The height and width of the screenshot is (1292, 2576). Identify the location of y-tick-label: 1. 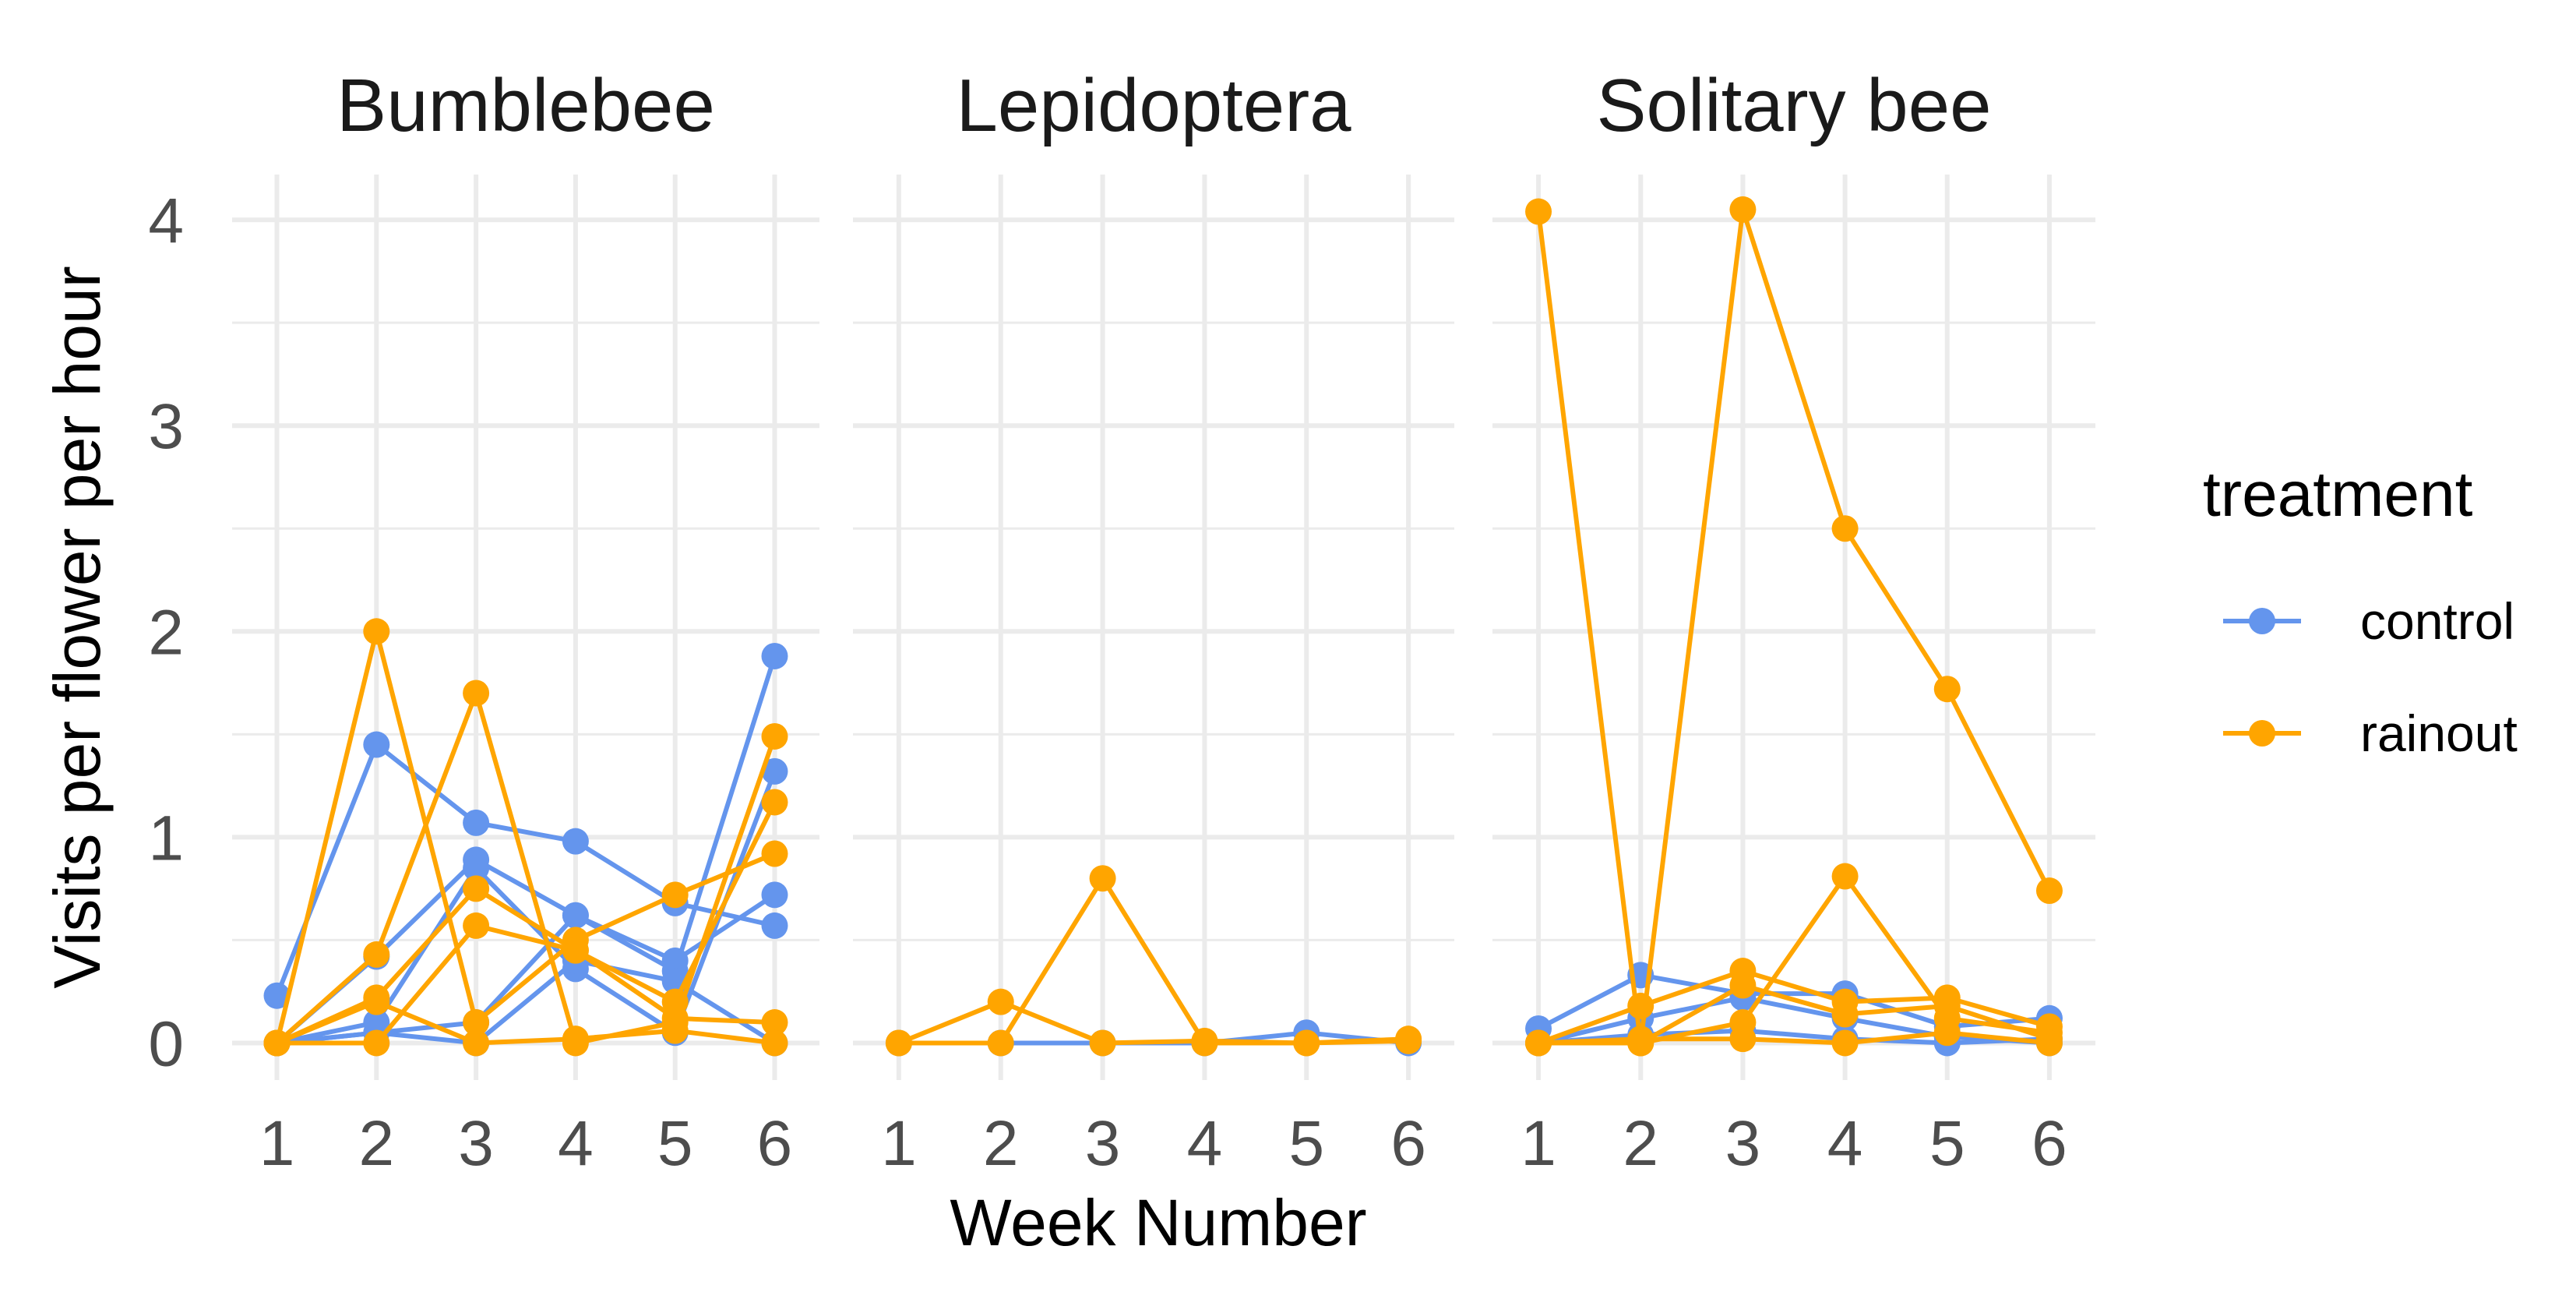
(166, 838).